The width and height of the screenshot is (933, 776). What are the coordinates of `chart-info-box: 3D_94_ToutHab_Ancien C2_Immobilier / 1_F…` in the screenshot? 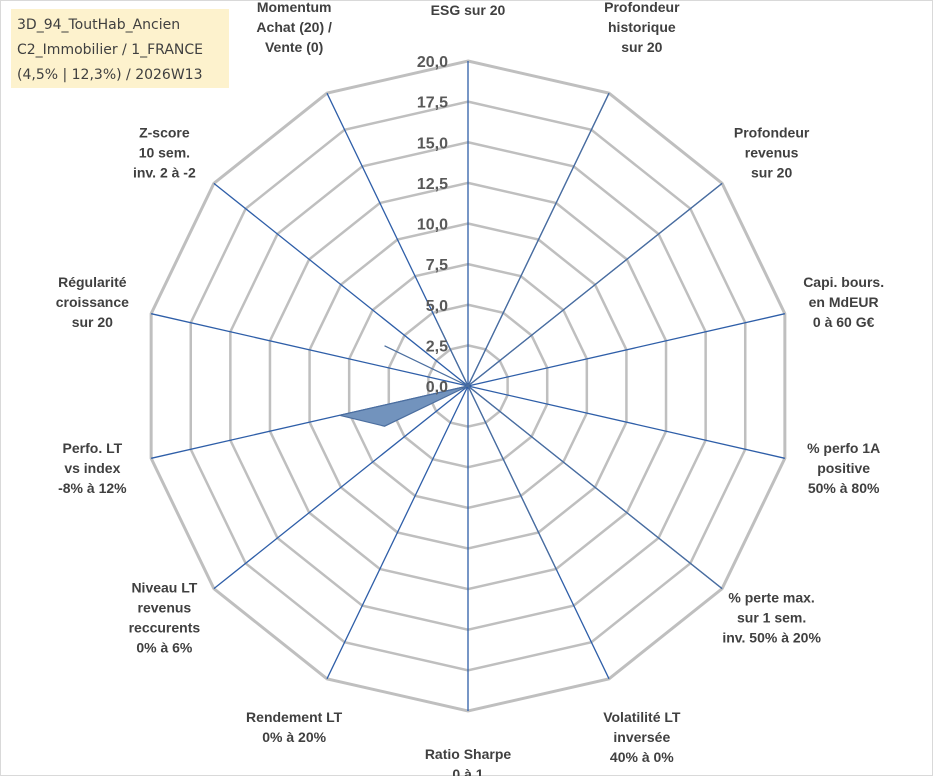 It's located at (120, 48).